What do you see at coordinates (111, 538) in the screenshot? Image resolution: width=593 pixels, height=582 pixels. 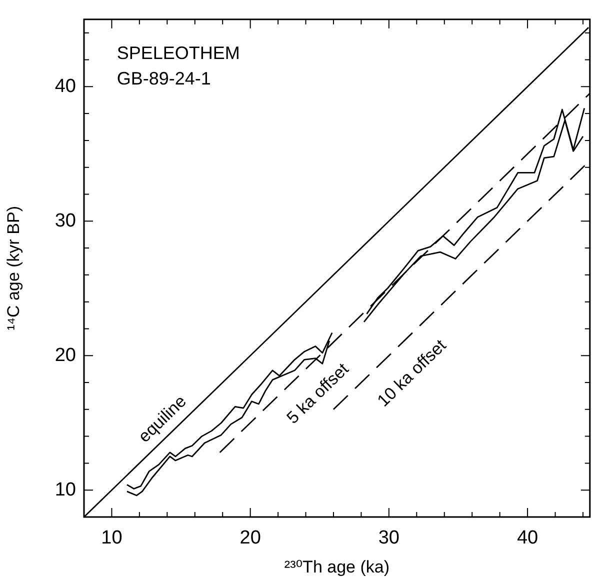 I see `x-tick-label: 10` at bounding box center [111, 538].